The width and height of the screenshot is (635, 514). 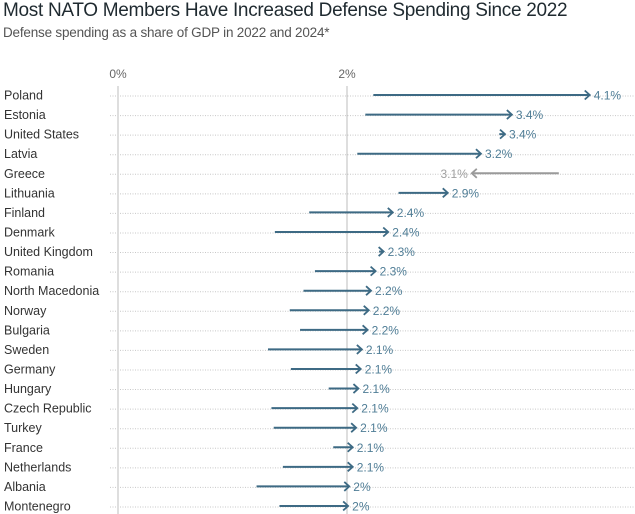 I want to click on country-label: Estonia, so click(x=25, y=115).